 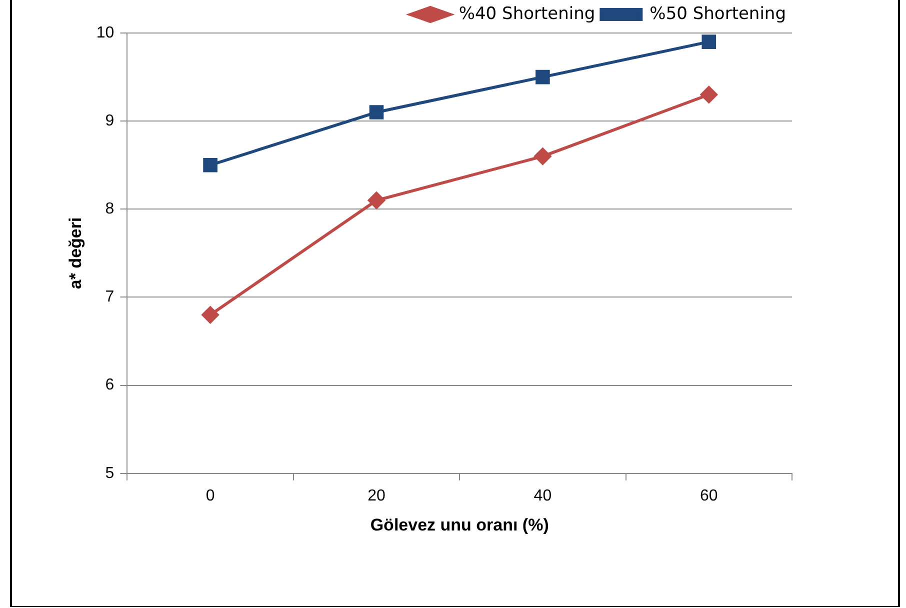 I want to click on x-tick-label: 40, so click(x=543, y=495).